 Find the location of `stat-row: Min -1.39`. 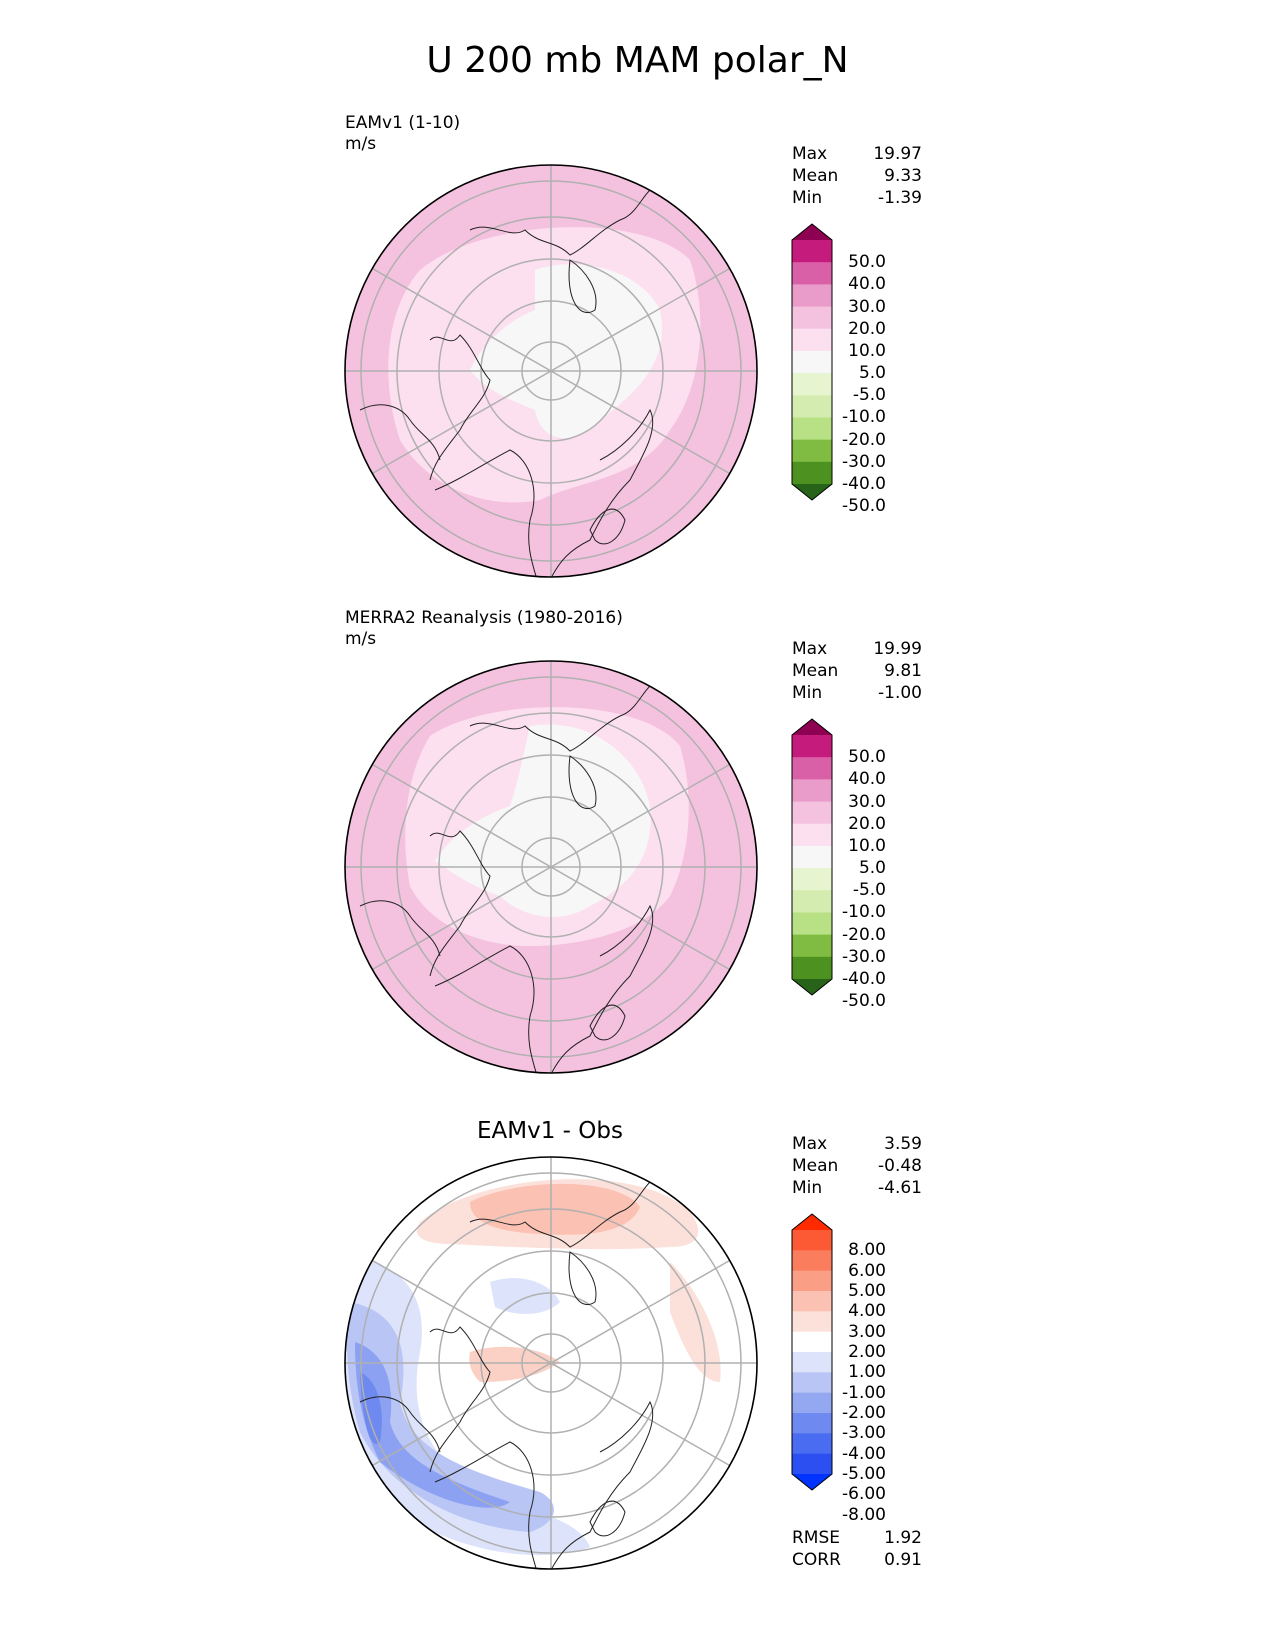

stat-row: Min -1.39 is located at coordinates (857, 198).